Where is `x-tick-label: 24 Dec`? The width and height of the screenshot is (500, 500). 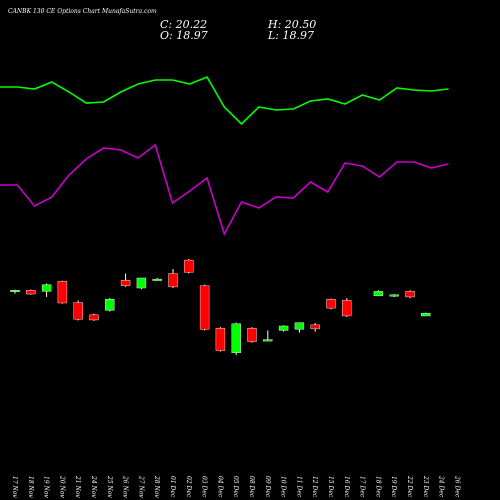 x-tick-label: 24 Dec is located at coordinates (441, 486).